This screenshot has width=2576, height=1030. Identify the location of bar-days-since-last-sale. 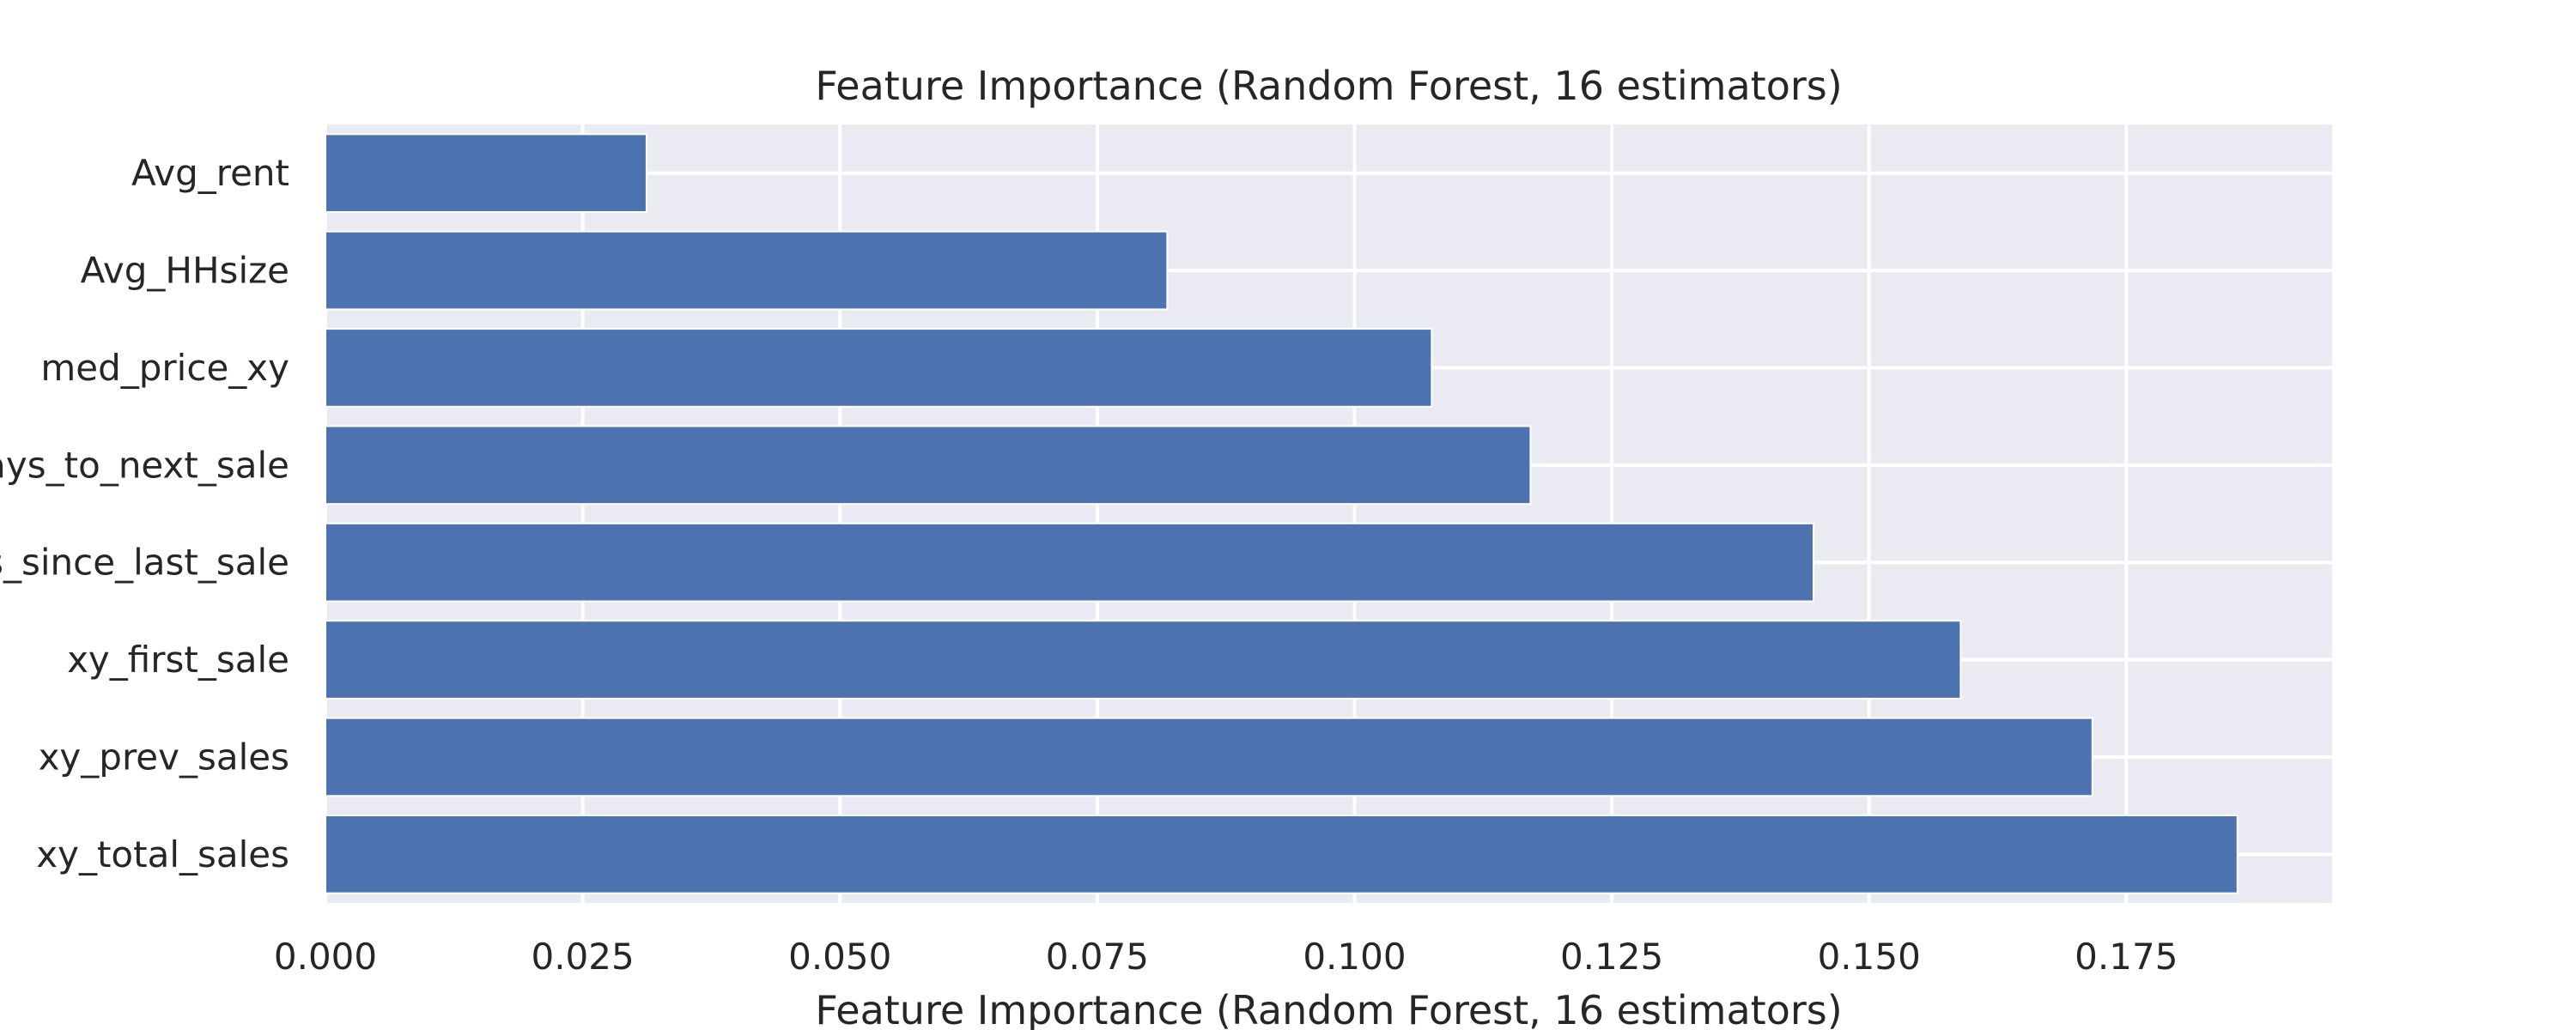
(1069, 562).